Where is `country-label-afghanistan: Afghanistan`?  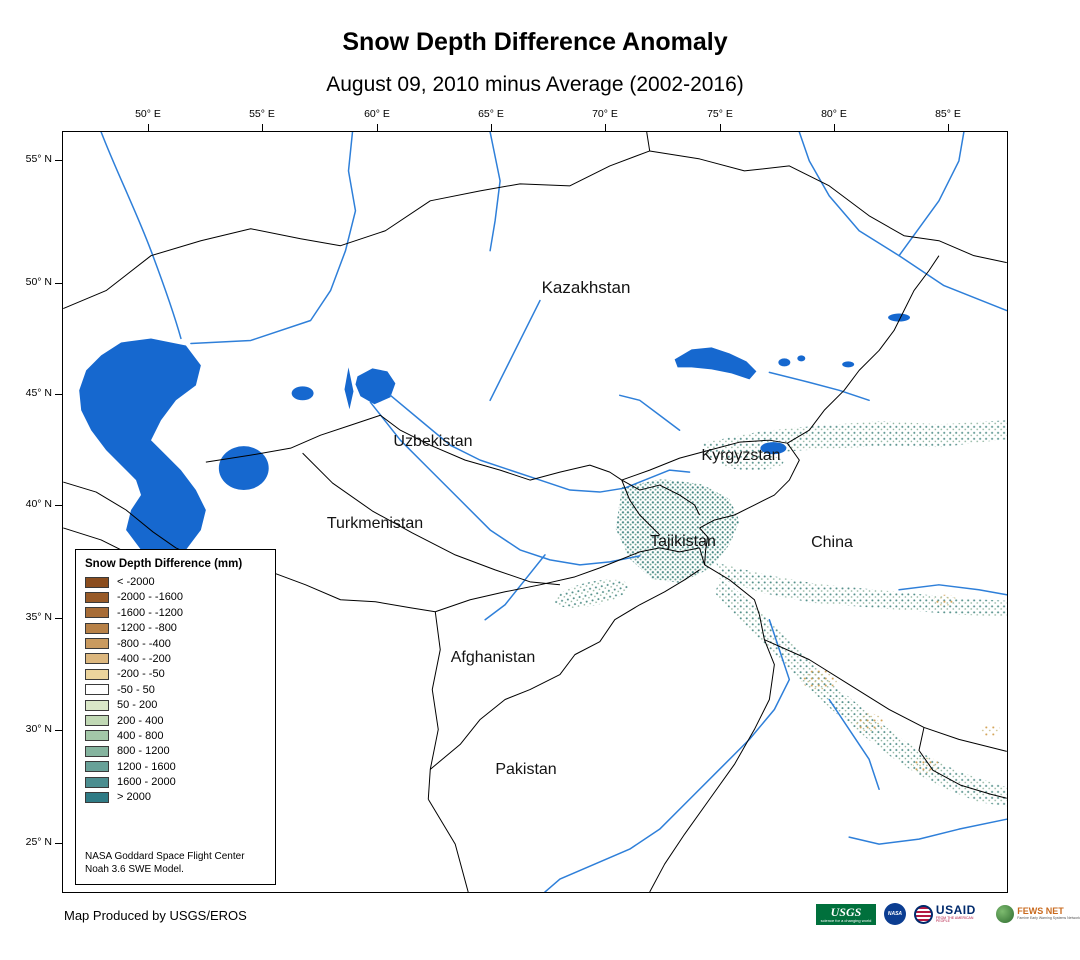 country-label-afghanistan: Afghanistan is located at coordinates (493, 657).